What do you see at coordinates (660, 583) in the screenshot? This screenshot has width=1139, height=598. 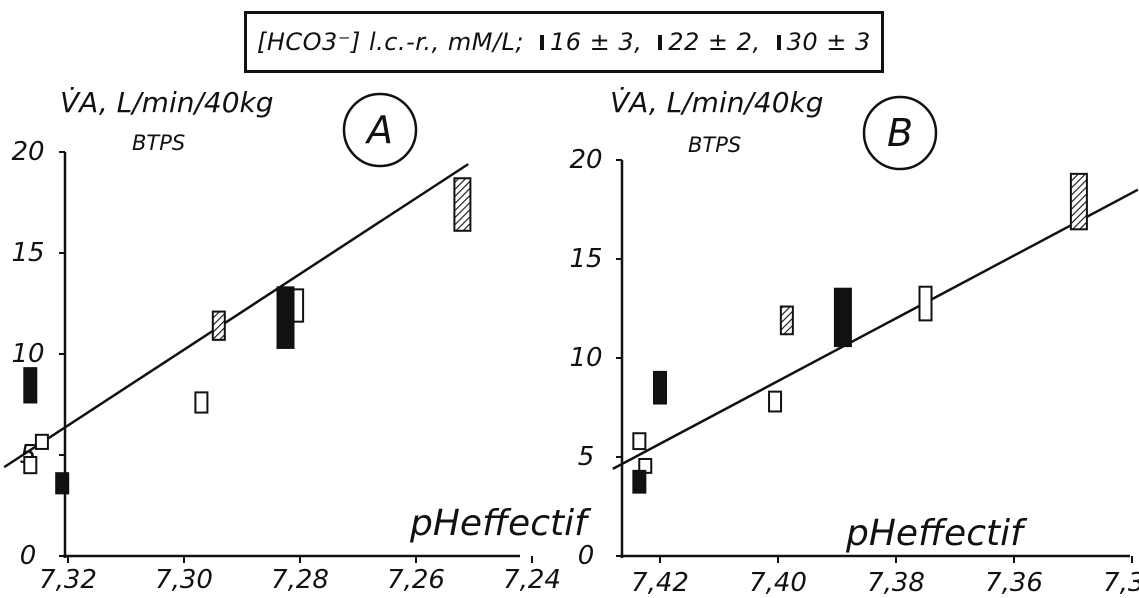 I see `x-tick-label: 7,42` at bounding box center [660, 583].